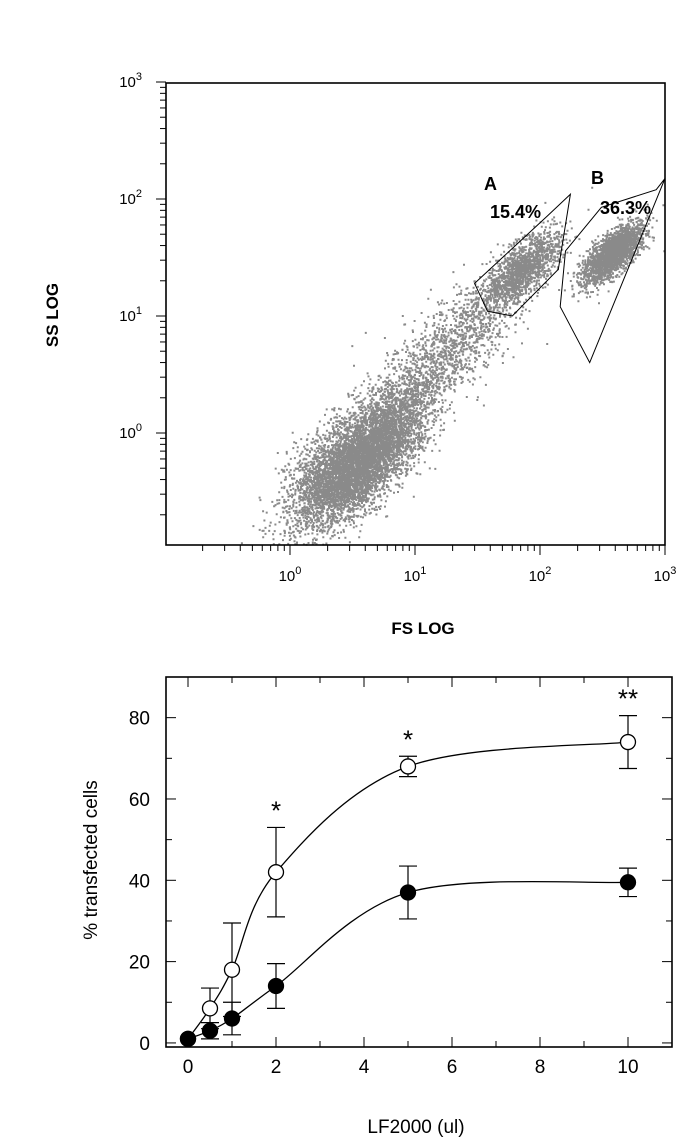  I want to click on transfection-y-tick-label: 0, so click(144, 1044).